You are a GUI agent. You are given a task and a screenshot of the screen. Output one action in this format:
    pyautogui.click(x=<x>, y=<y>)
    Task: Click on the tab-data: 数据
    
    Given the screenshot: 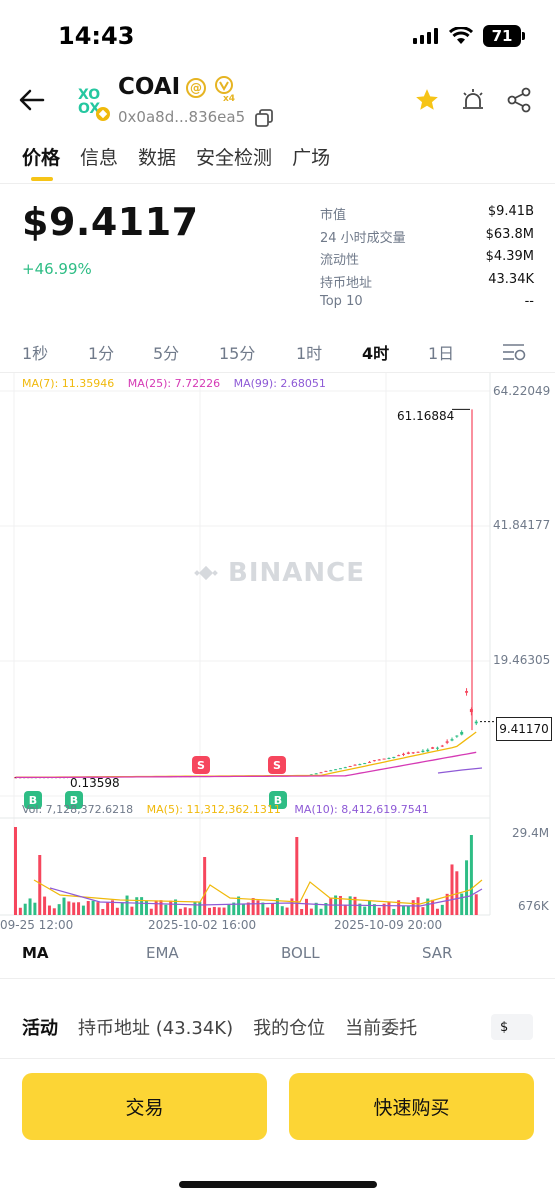 What is the action you would take?
    pyautogui.click(x=157, y=158)
    